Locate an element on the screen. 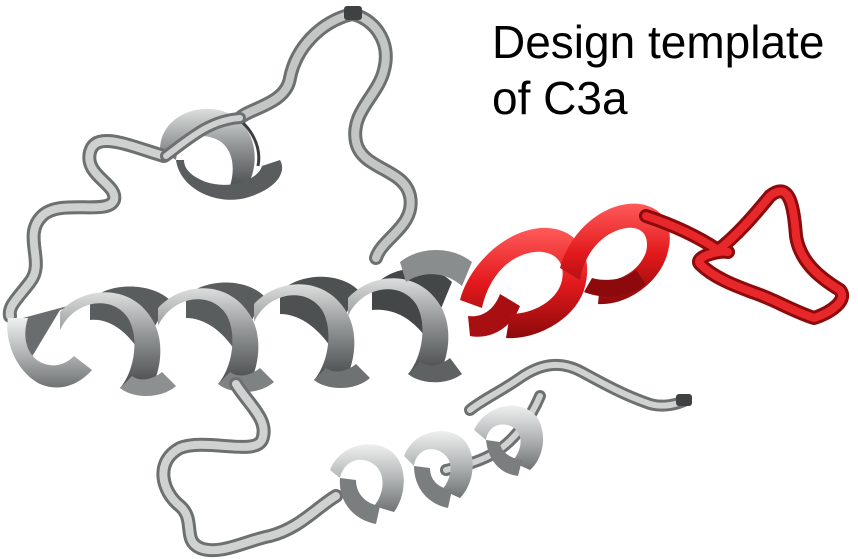 The image size is (858, 559). caption-line-2: of C3a is located at coordinates (560, 98).